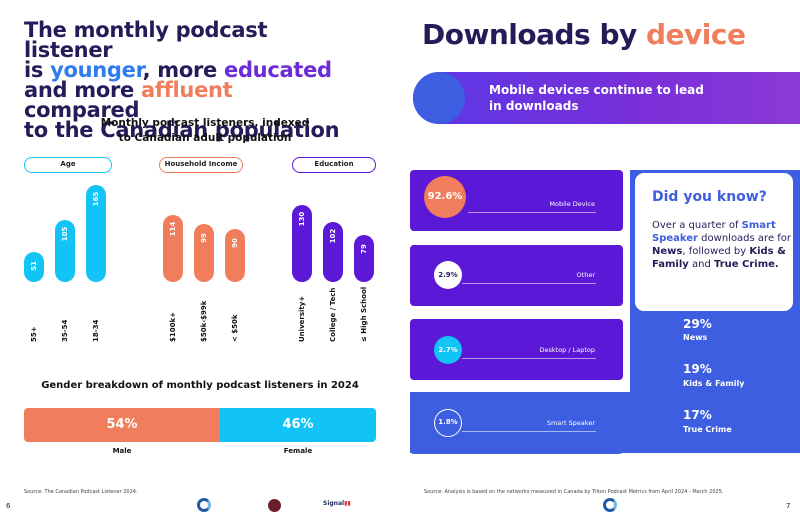  I want to click on bar: 114, so click(173, 248).